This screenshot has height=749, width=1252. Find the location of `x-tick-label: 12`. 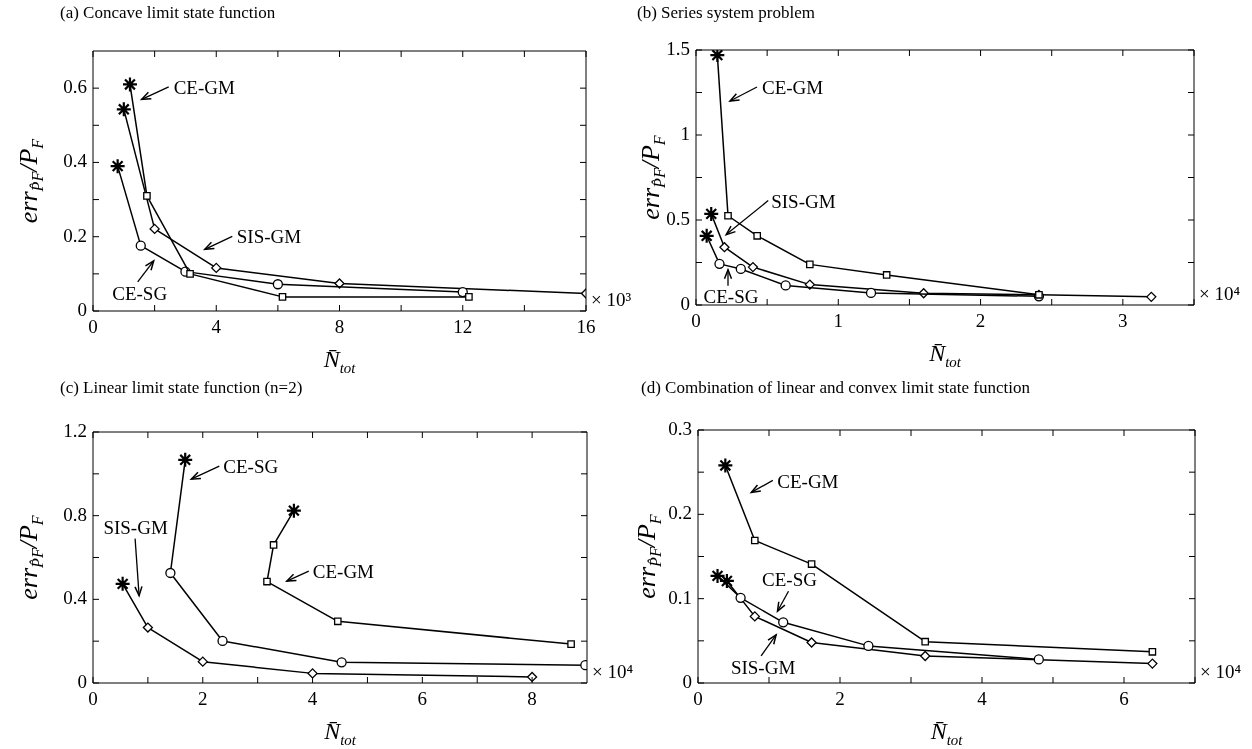

x-tick-label: 12 is located at coordinates (463, 327).